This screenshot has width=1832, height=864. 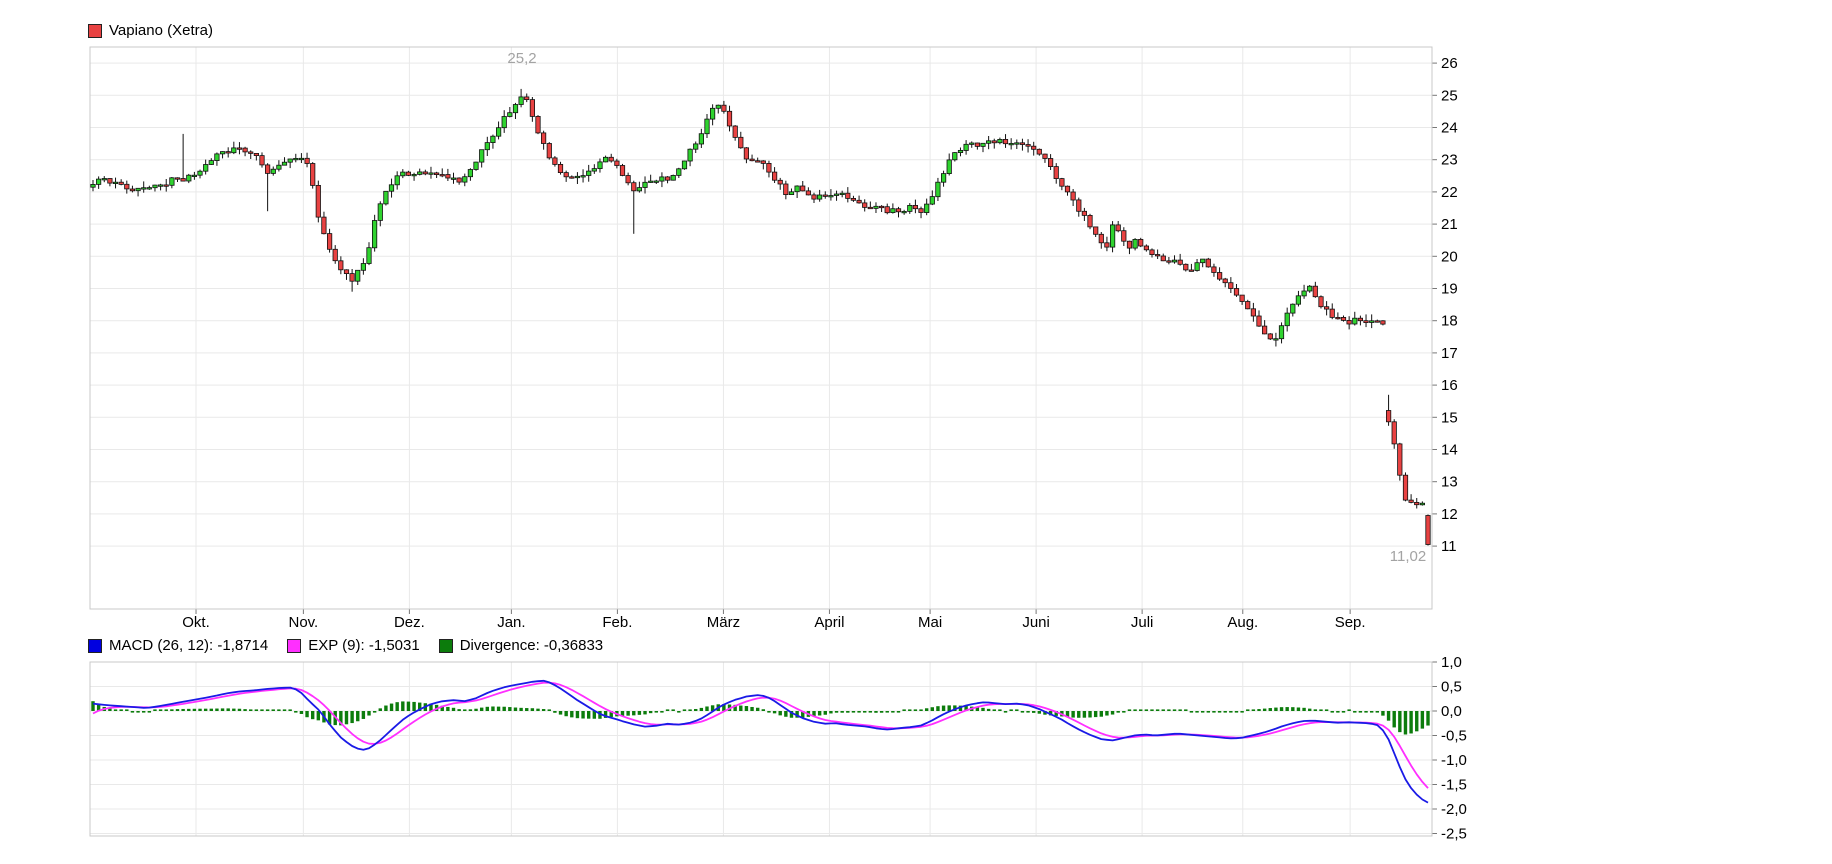 I want to click on svg-text: -2,5, so click(x=1454, y=834).